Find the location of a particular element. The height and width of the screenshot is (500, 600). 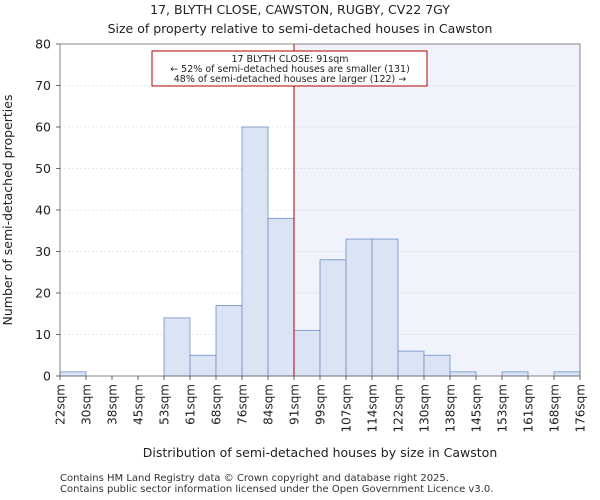

x-tick-label: 122sqm is located at coordinates (399, 408).